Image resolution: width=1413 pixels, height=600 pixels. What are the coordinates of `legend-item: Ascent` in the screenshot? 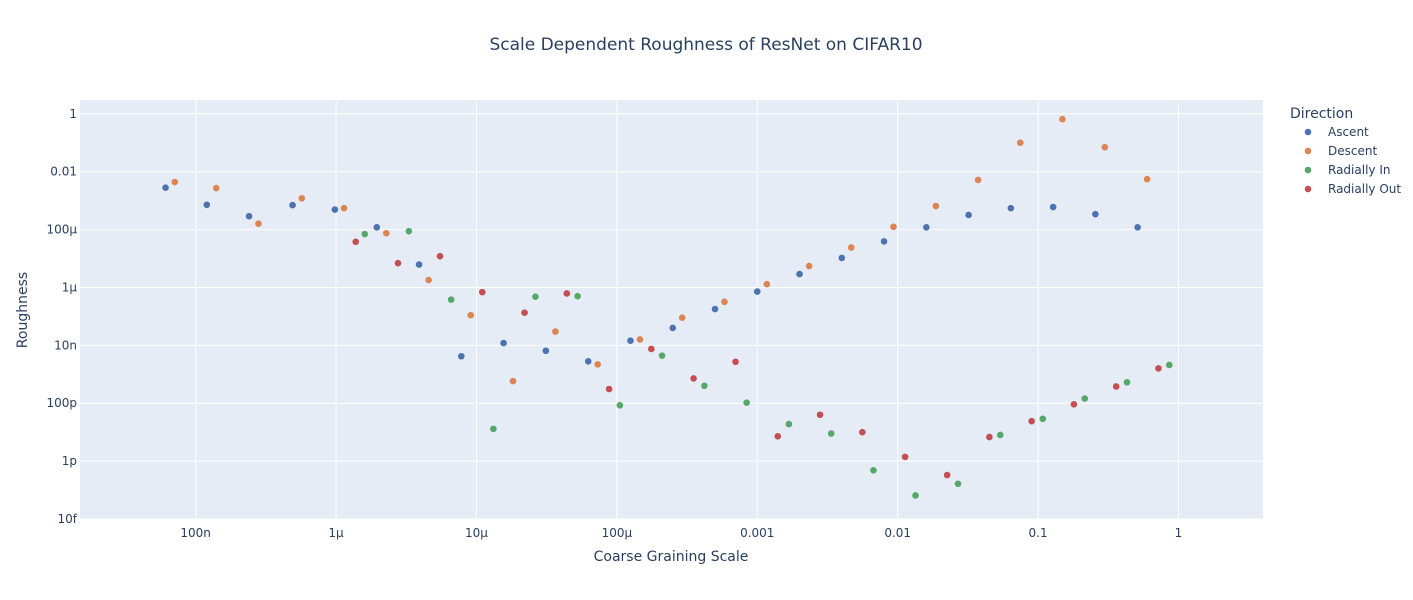 It's located at (1336, 132).